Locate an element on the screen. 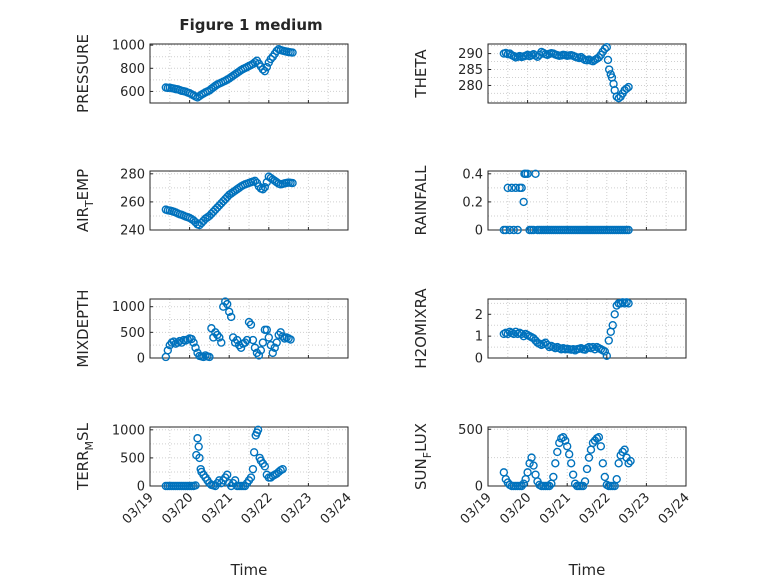 This screenshot has height=583, width=778. y-axis-label: MIXDEPTH is located at coordinates (83, 328).